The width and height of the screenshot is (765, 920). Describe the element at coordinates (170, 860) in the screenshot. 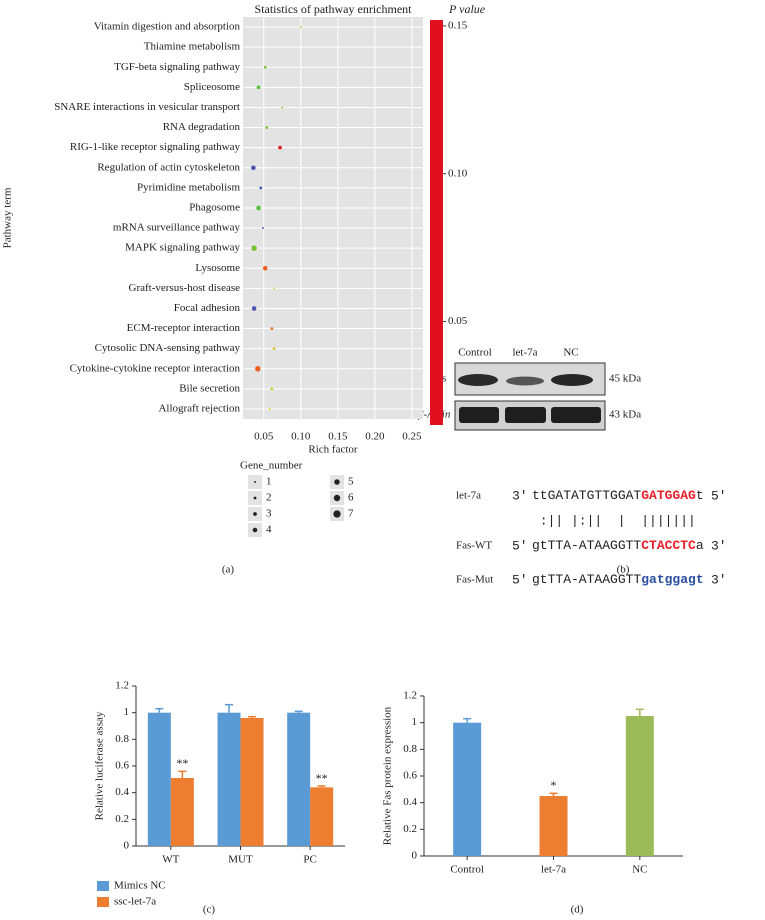

I see `x-tick-label: WT` at that location.